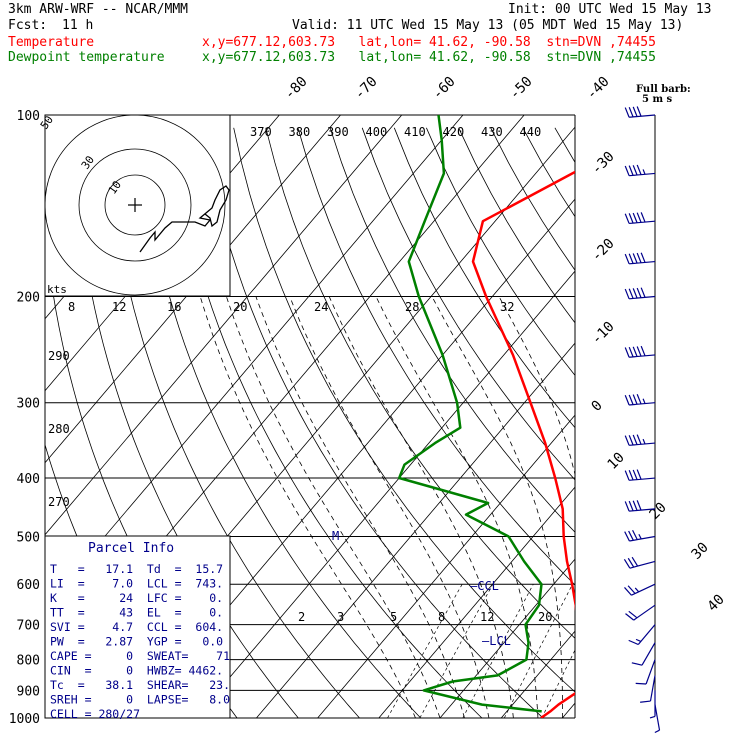 This screenshot has height=740, width=740. I want to click on mixing-ratio-label: 2, so click(301, 617).